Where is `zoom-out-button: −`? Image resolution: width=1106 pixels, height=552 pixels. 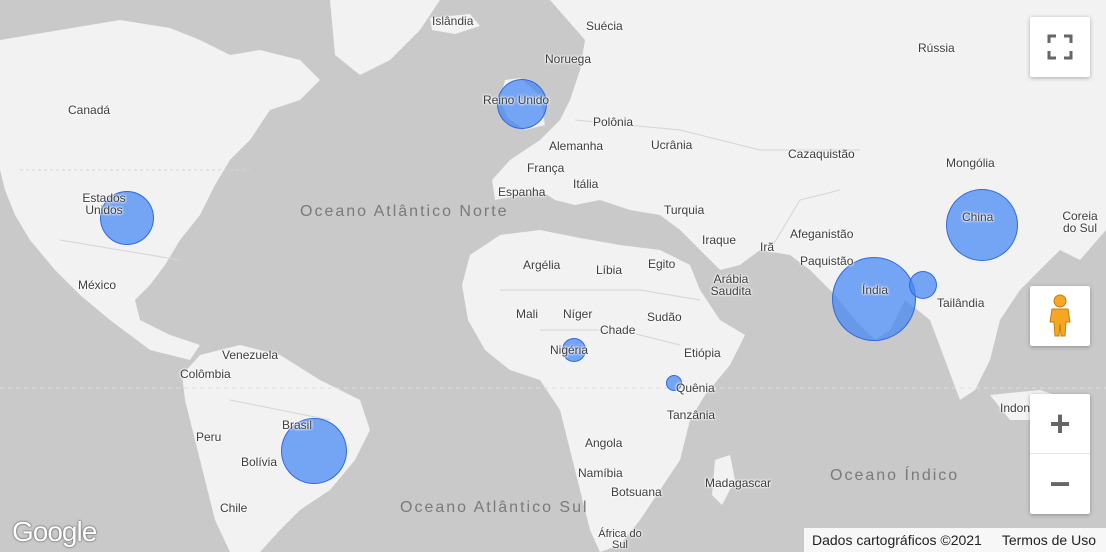 zoom-out-button: − is located at coordinates (1060, 483).